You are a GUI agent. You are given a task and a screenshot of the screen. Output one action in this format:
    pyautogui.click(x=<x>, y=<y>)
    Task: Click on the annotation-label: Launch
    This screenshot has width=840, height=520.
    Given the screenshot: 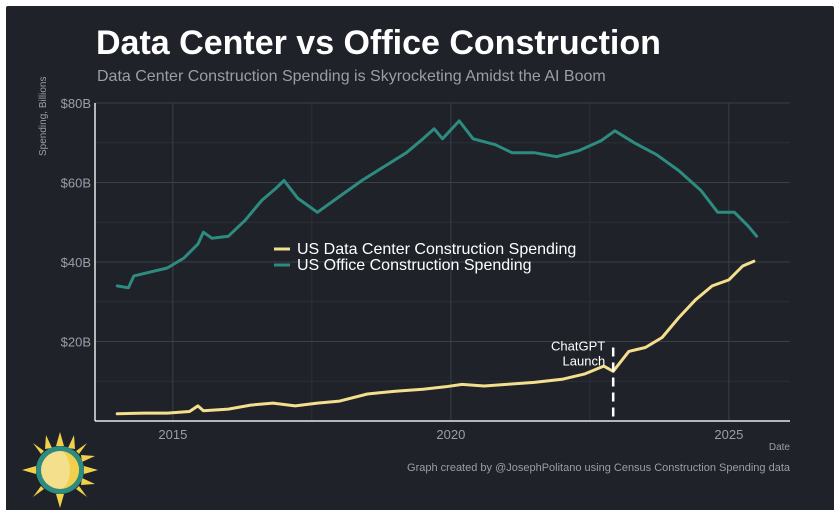 What is the action you would take?
    pyautogui.click(x=584, y=360)
    